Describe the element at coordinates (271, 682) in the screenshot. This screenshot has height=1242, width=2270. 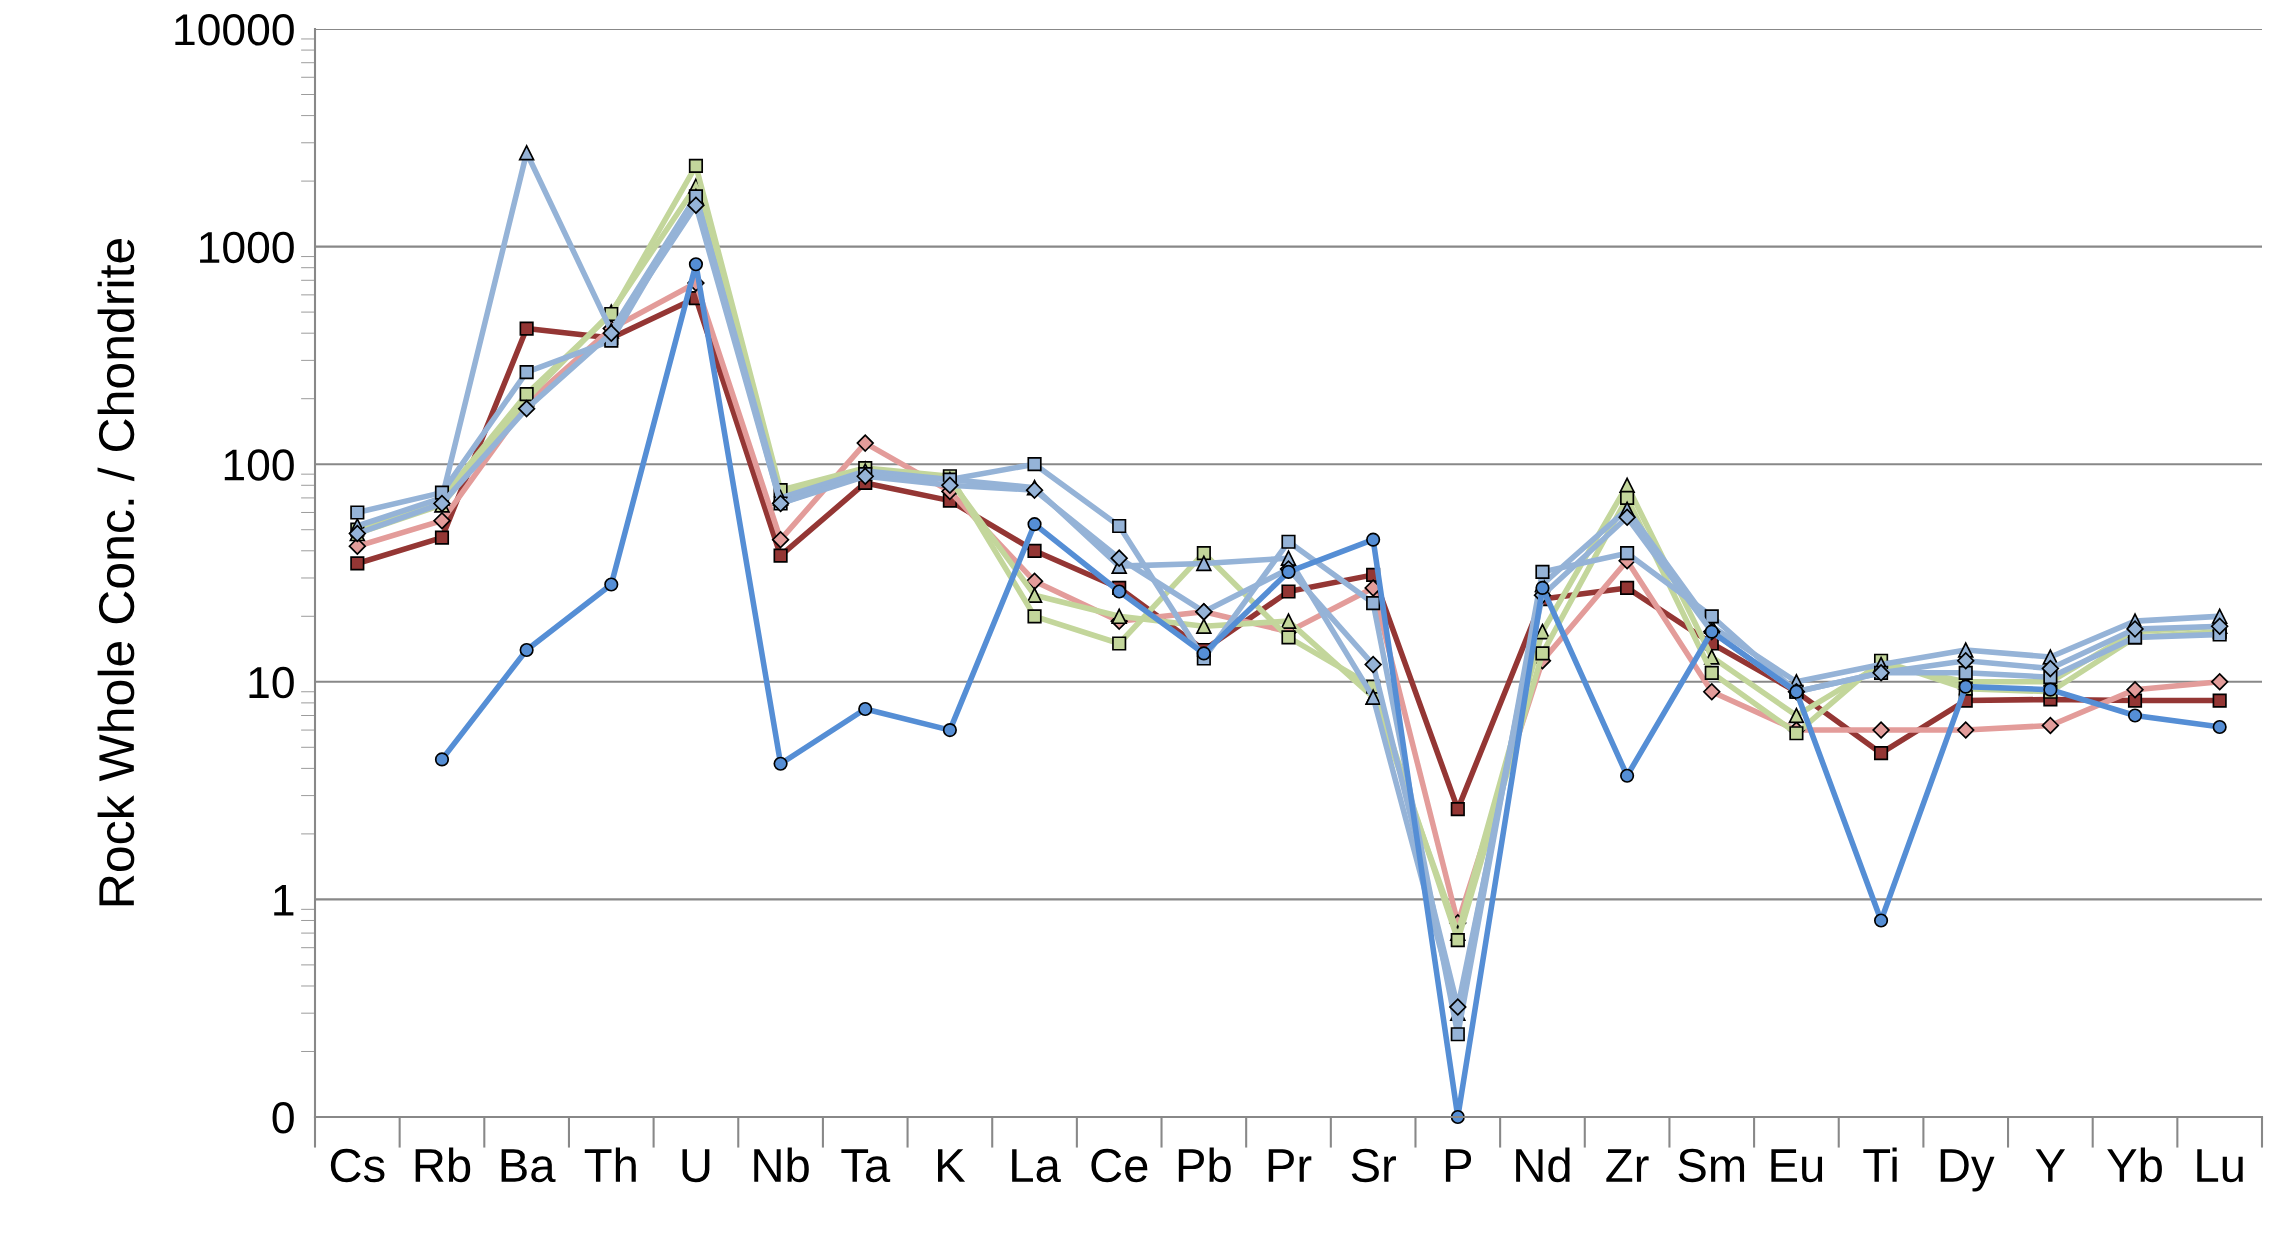
I see `y-tick-label: 10` at that location.